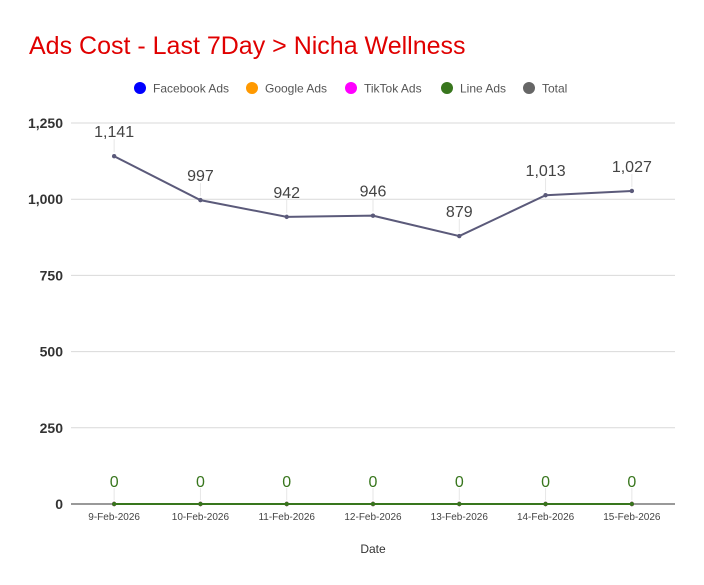 The width and height of the screenshot is (704, 585). Describe the element at coordinates (373, 517) in the screenshot. I see `x-tick-label: 12-Feb-2026` at that location.